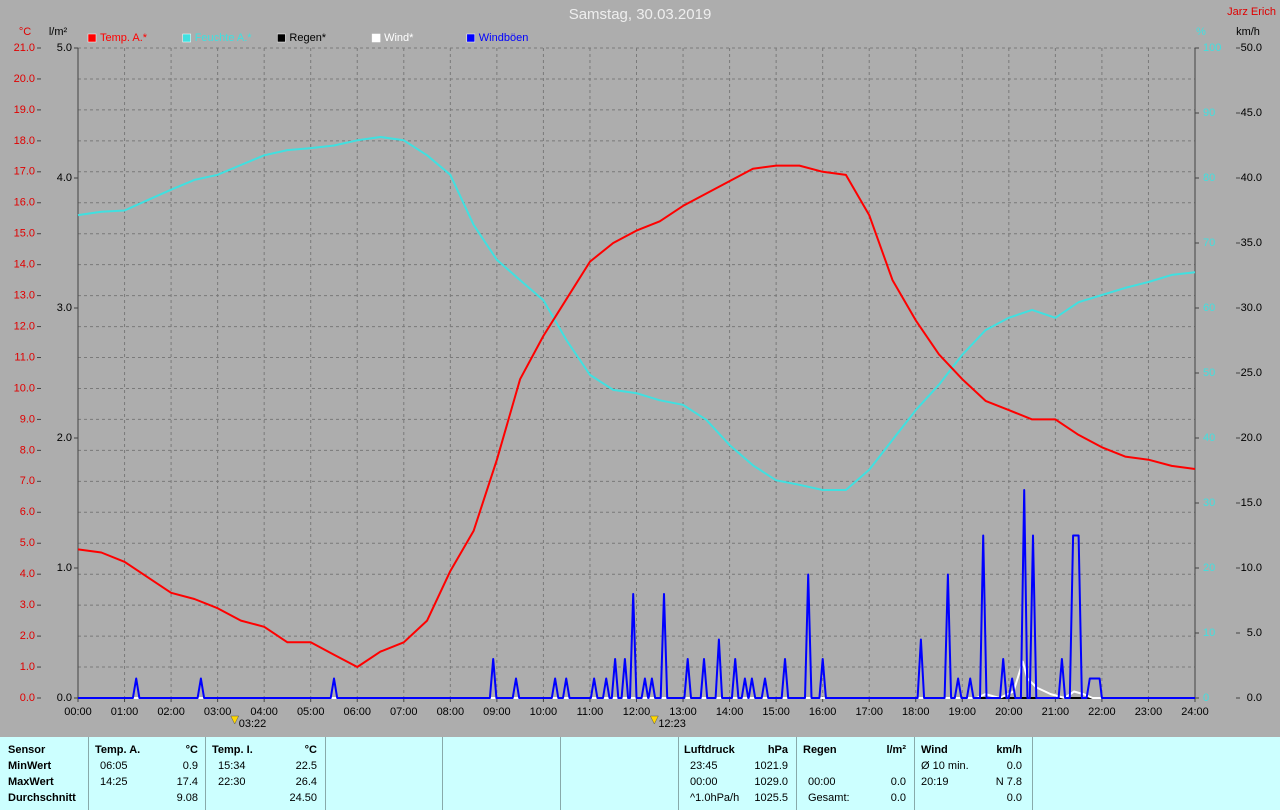  Describe the element at coordinates (945, 766) in the screenshot. I see `table-cell: Ø 10 min.` at that location.